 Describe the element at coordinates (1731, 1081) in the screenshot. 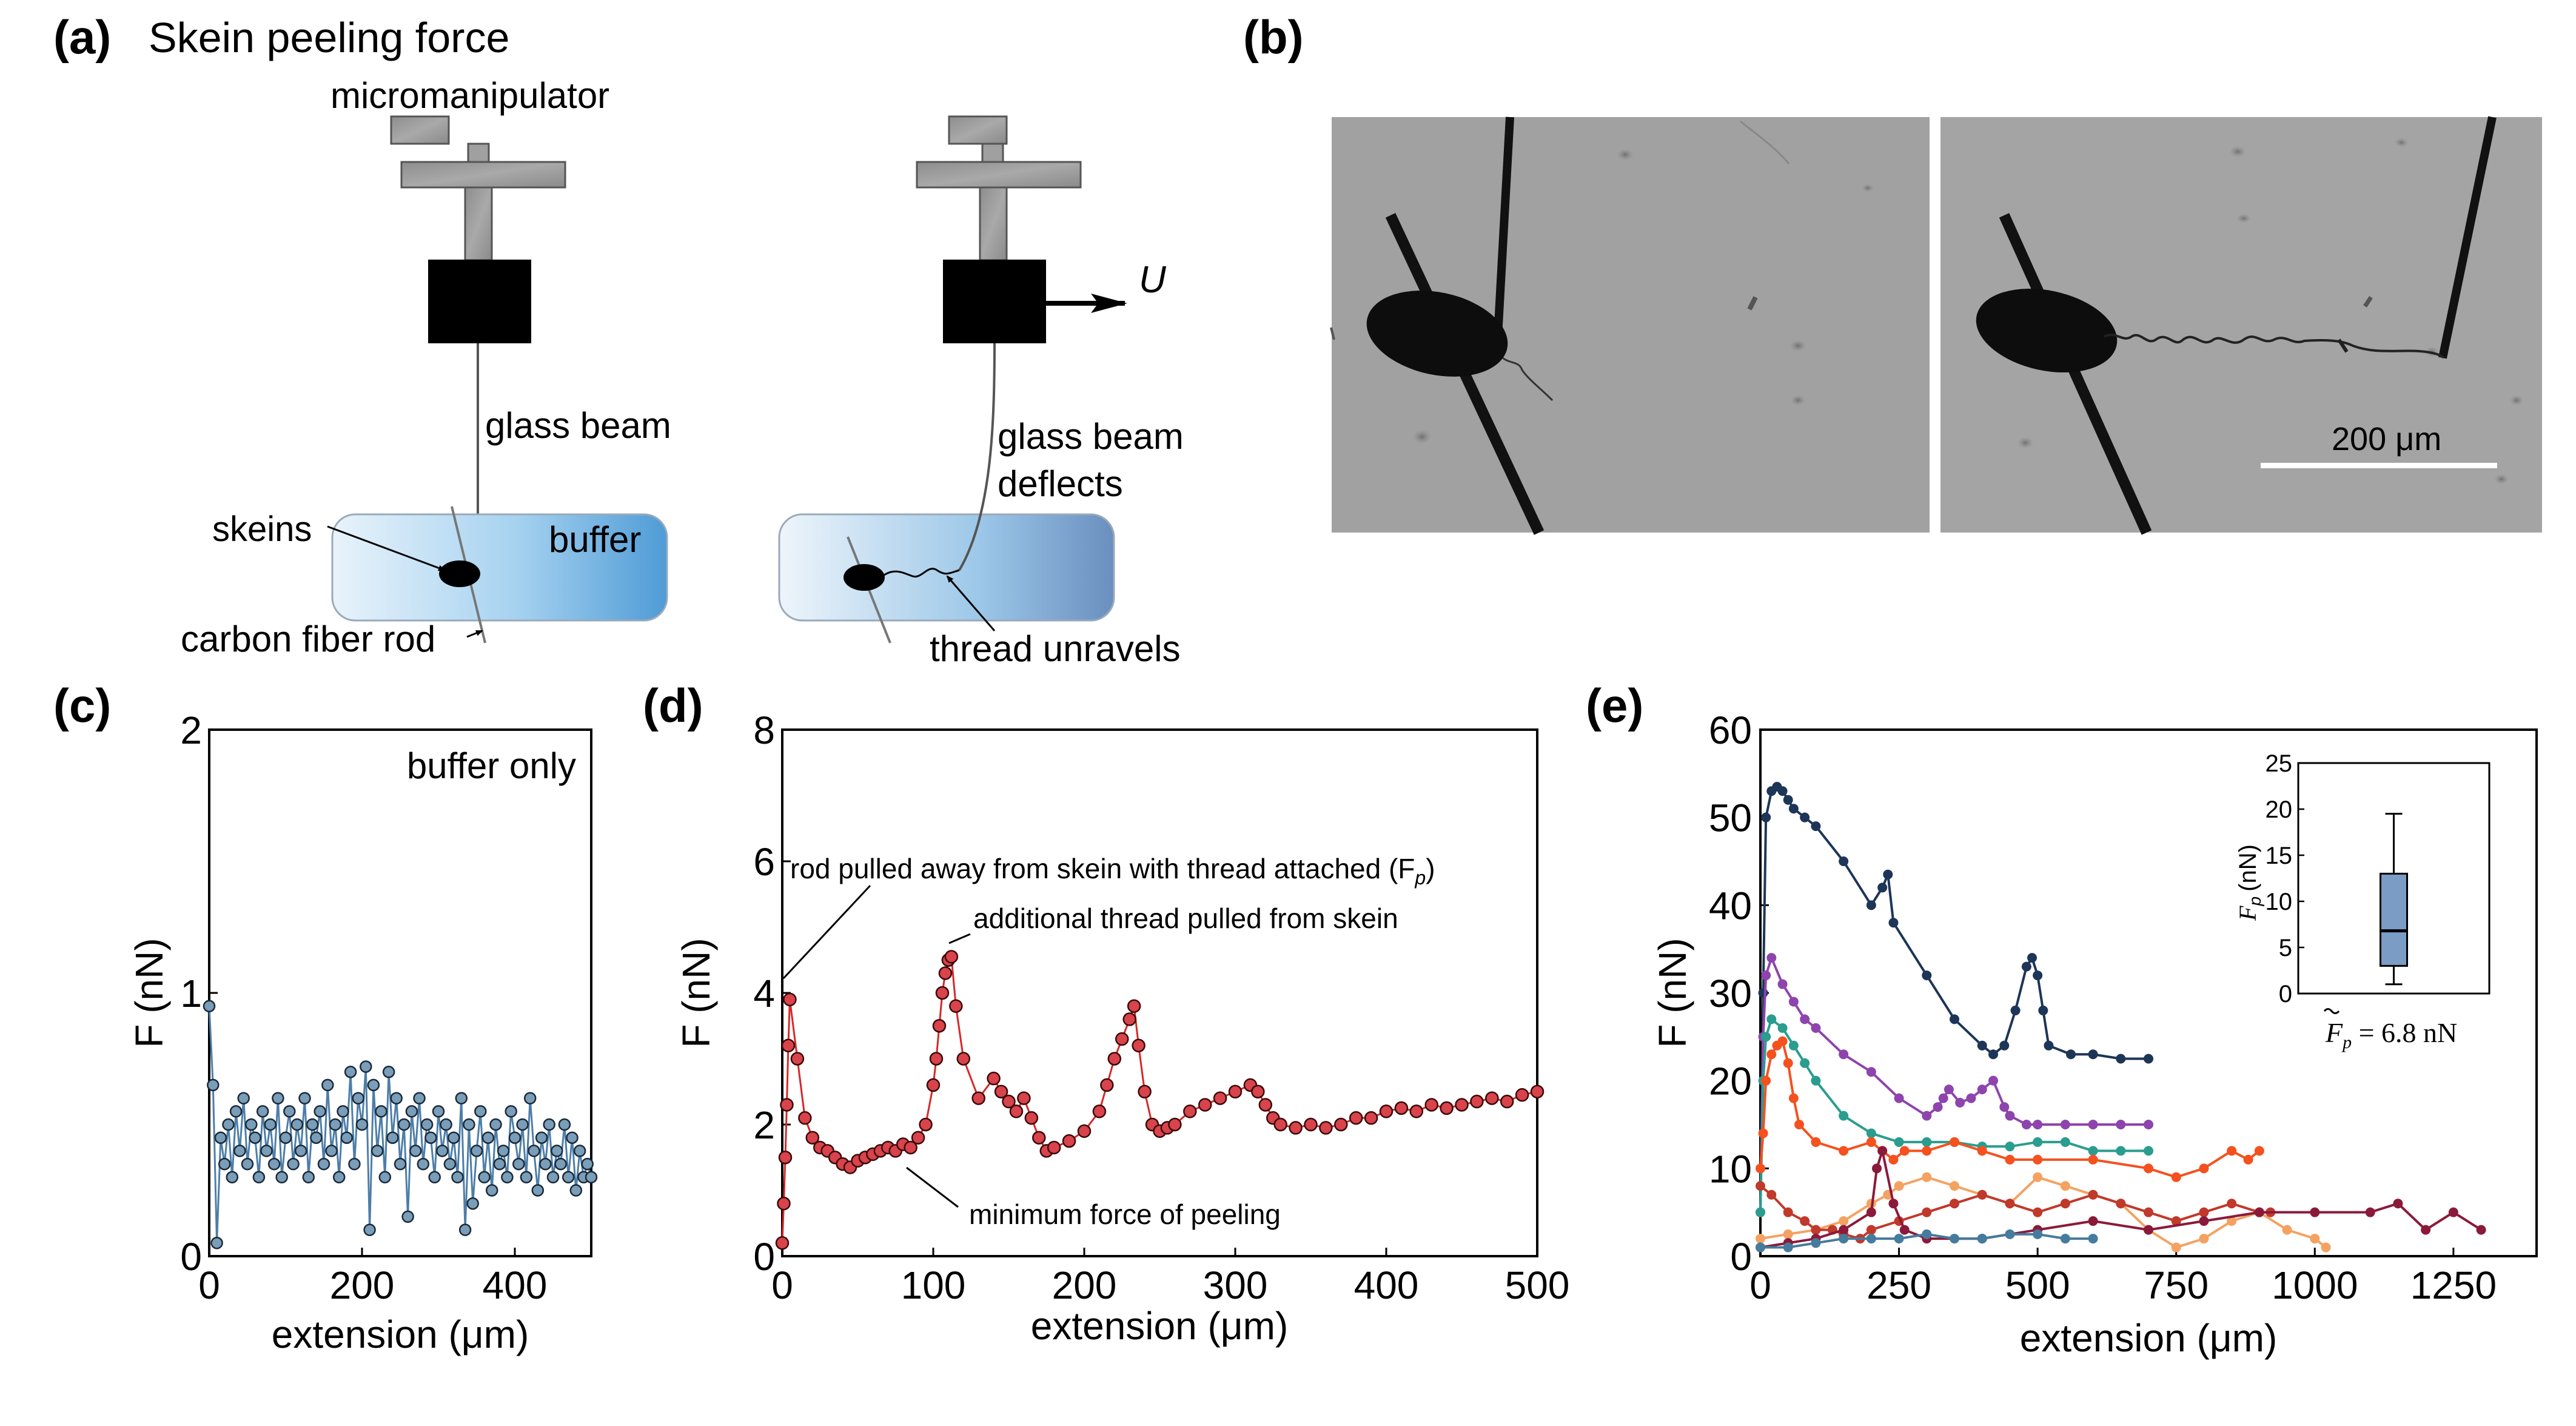

I see `y-tick-label: 20` at that location.